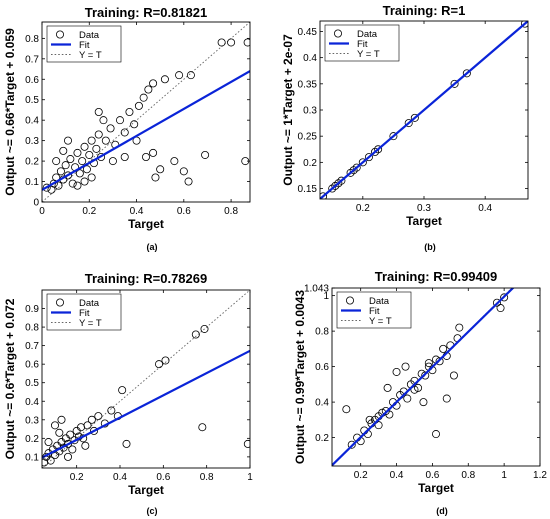 This screenshot has height=519, width=550. What do you see at coordinates (308, 84) in the screenshot?
I see `y-tick-label: 0.35` at bounding box center [308, 84].